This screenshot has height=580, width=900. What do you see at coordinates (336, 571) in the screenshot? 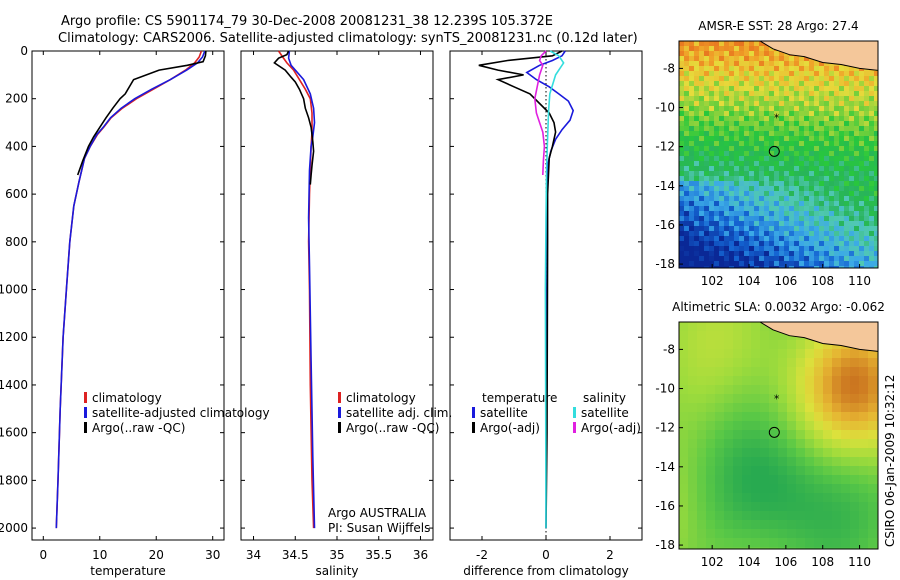
I see `x-axis-label: salinity` at bounding box center [336, 571].